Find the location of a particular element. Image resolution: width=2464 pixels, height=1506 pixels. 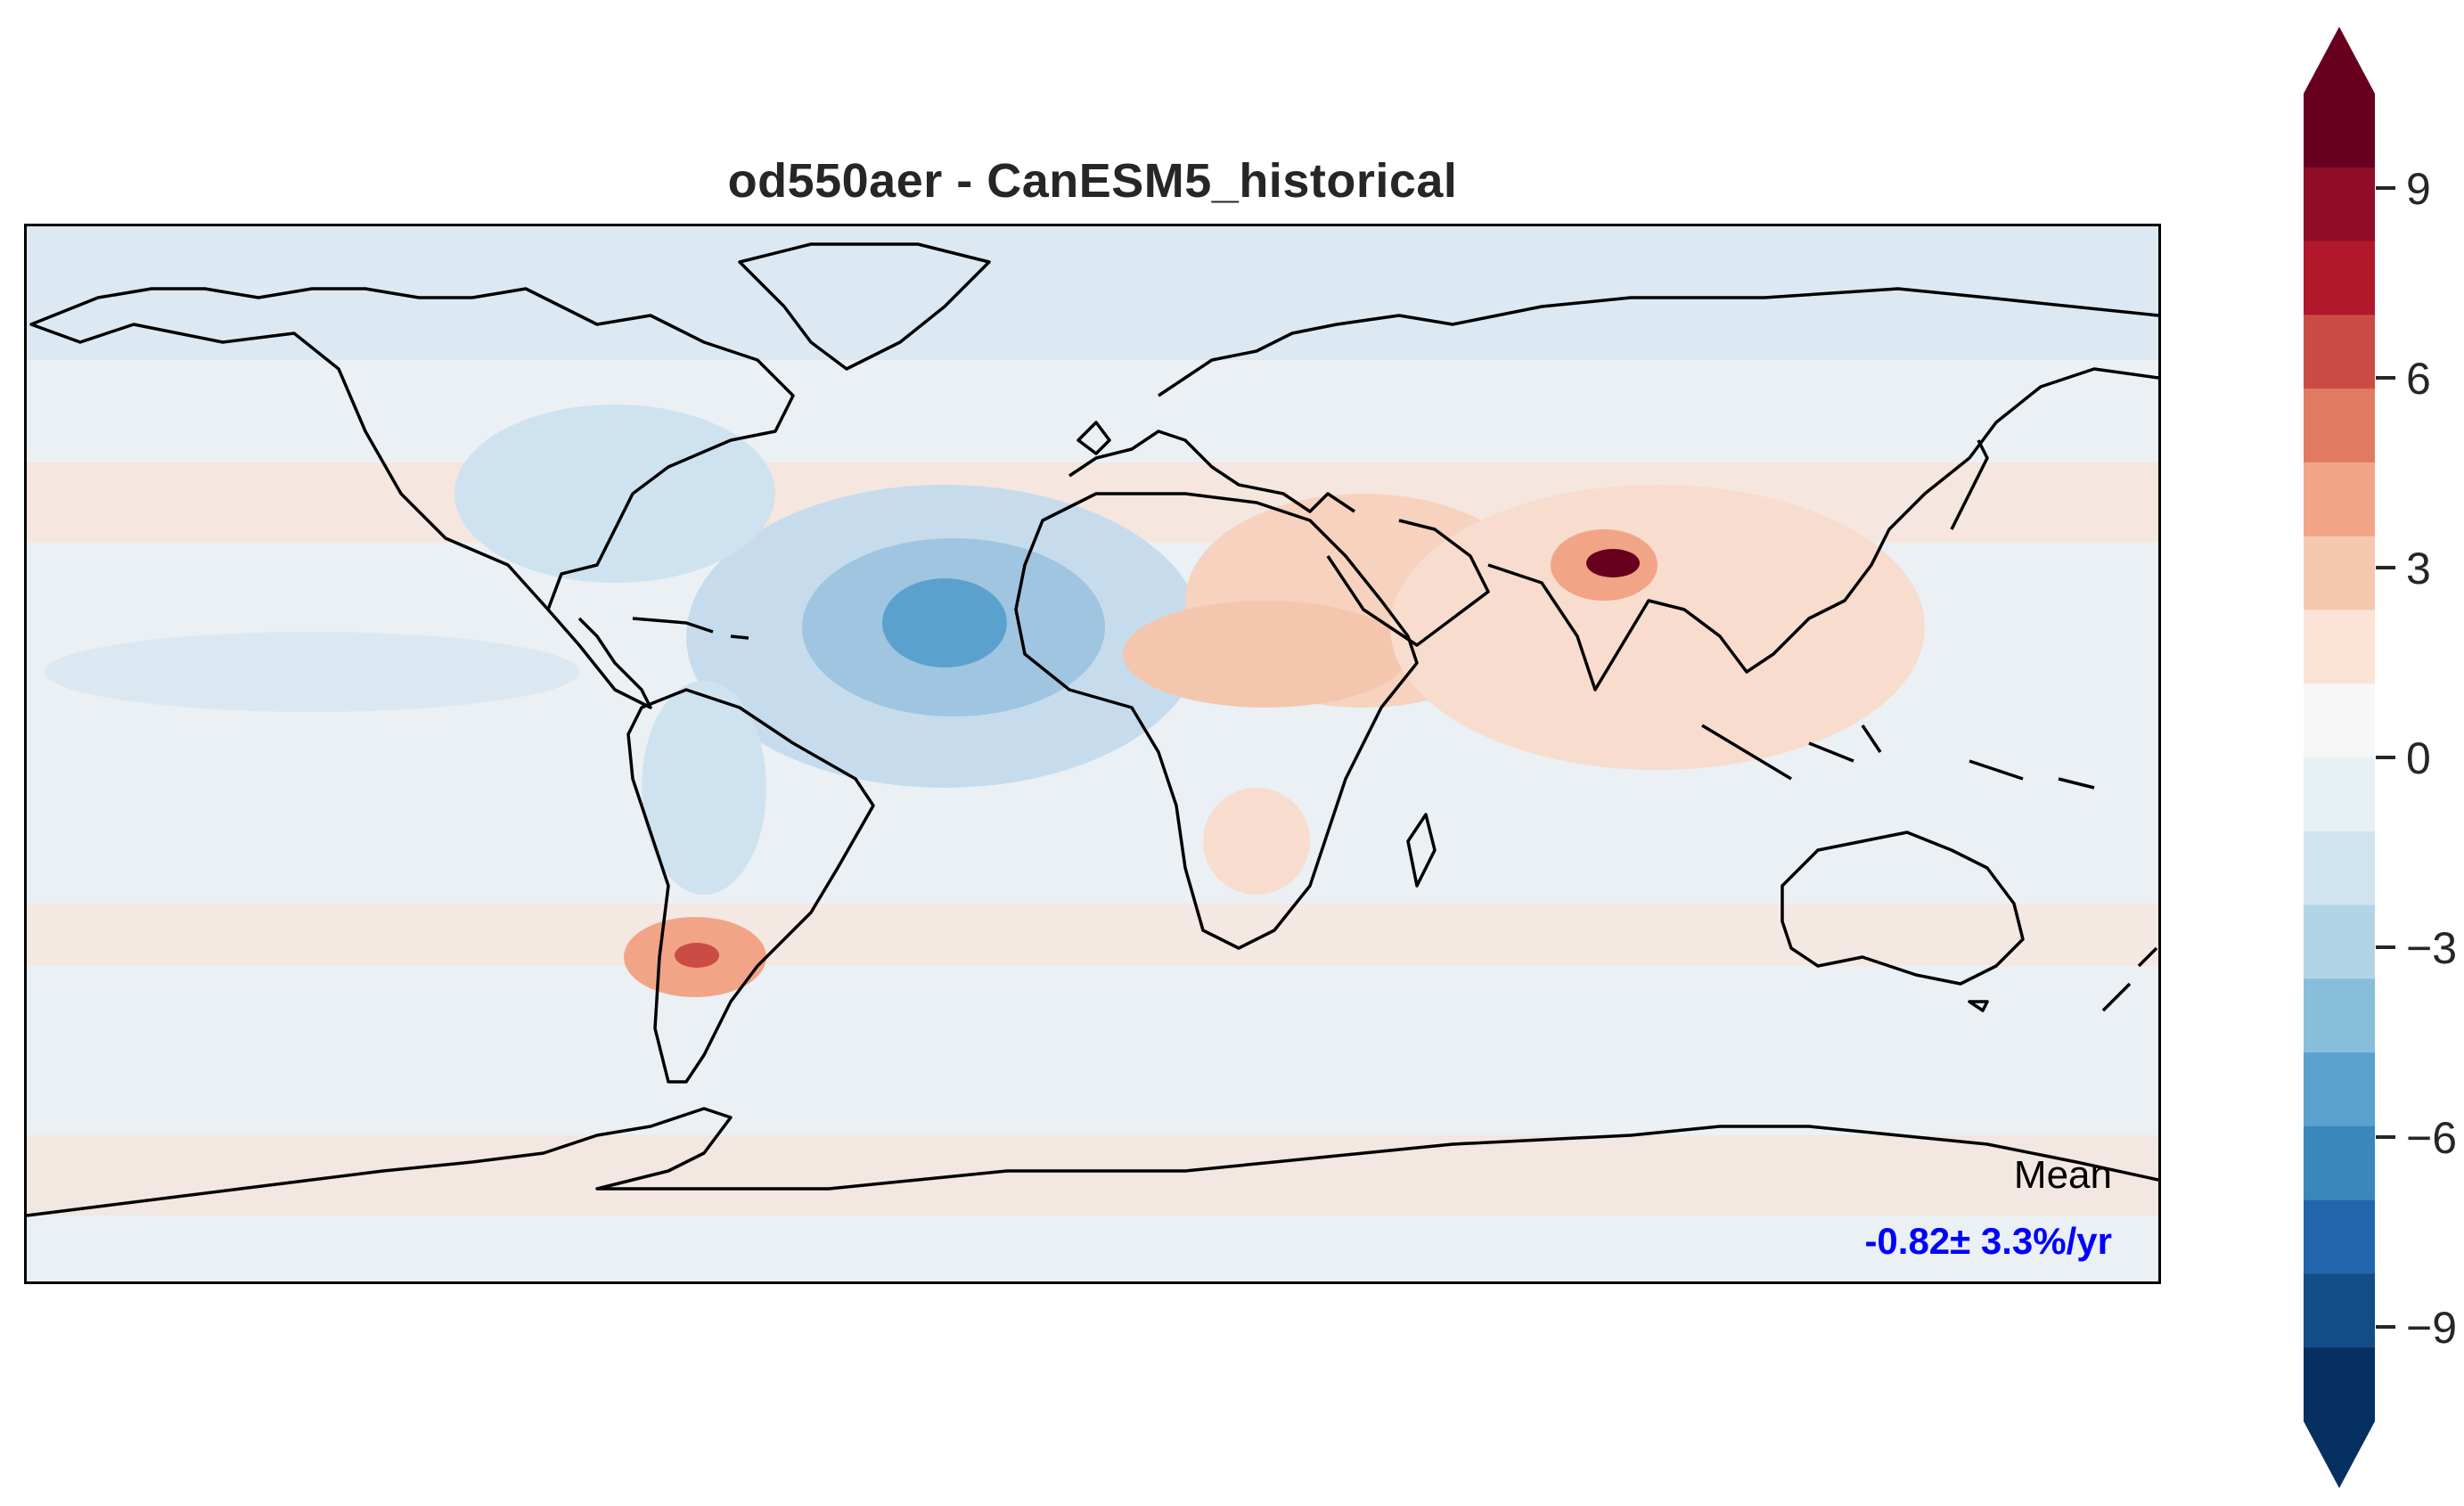

colorbar-tick-label: 6 is located at coordinates (2418, 379).